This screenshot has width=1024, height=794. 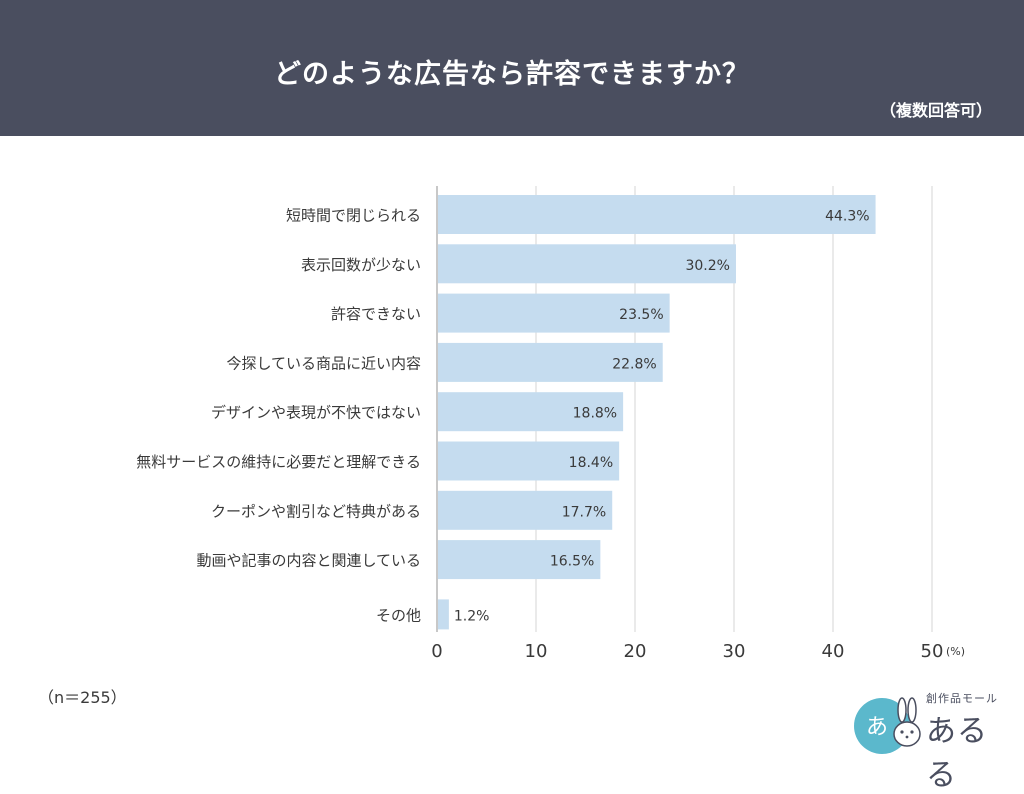 I want to click on category-label: 短時間で閉じられる, so click(x=353, y=216).